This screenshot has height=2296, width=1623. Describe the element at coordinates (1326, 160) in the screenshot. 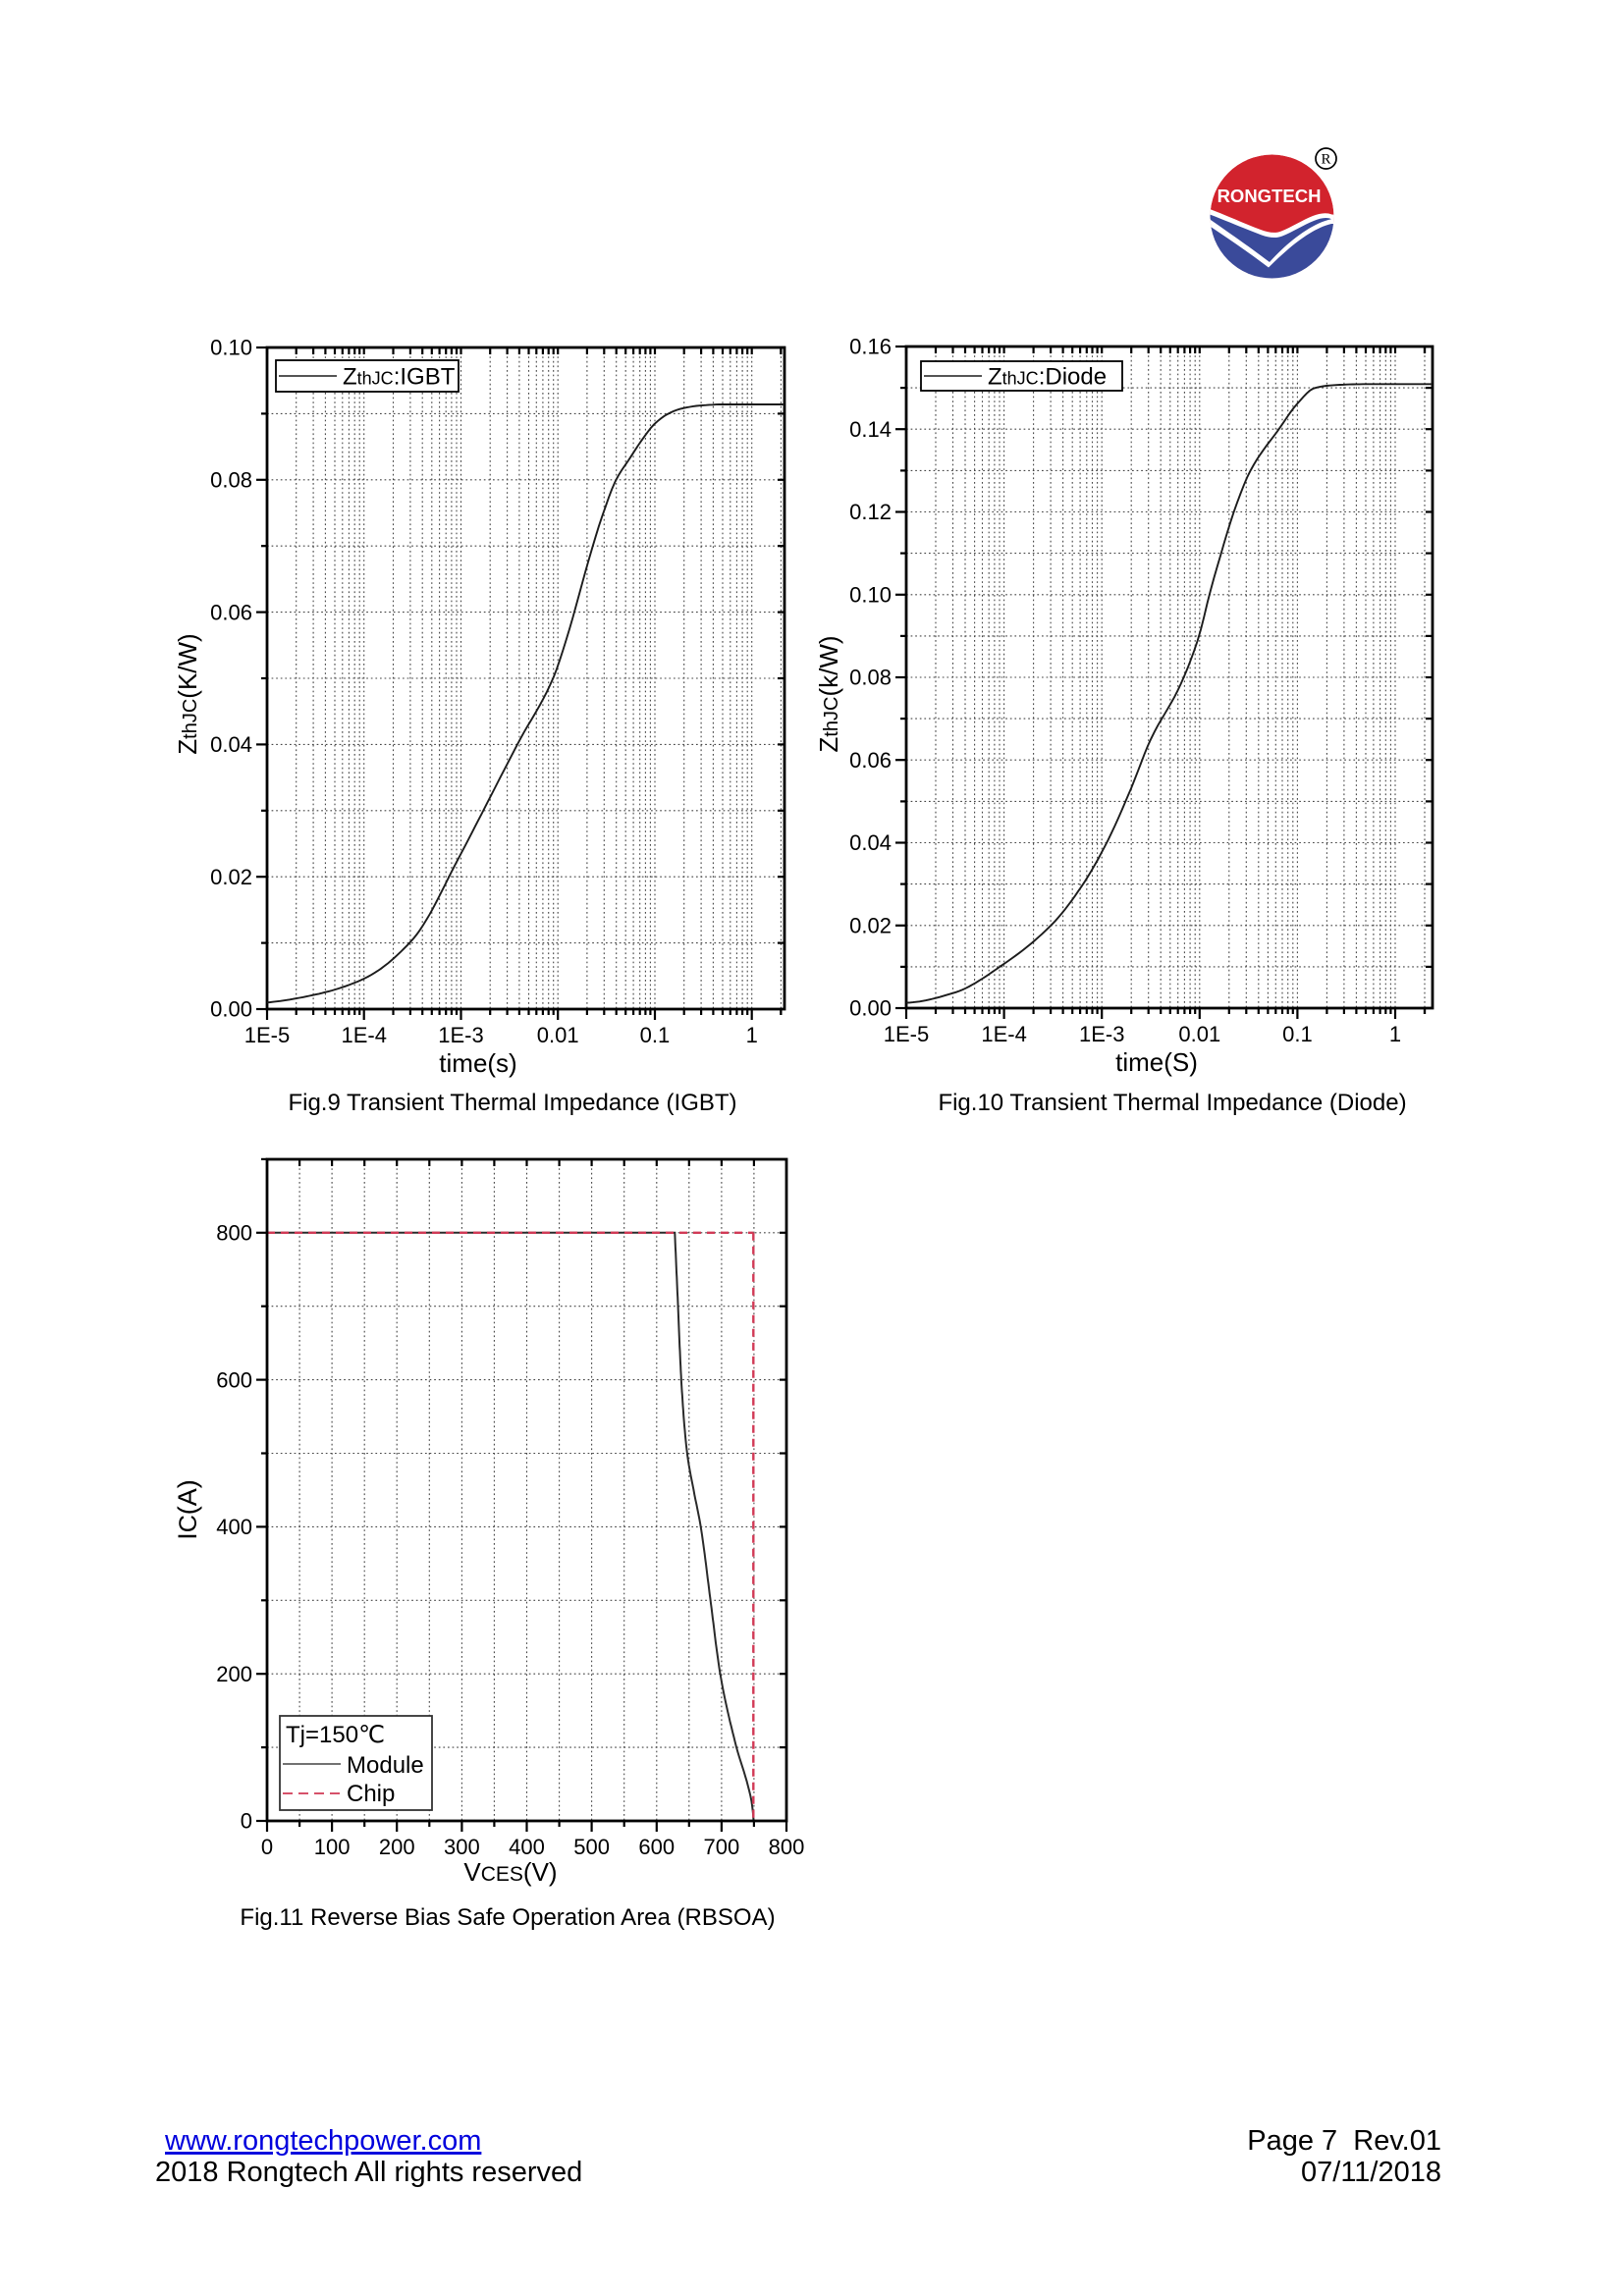

I see `svg-text: R` at that location.